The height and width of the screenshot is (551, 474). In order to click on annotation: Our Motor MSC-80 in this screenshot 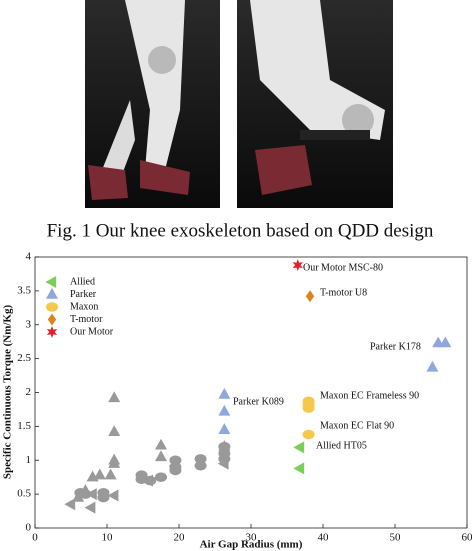, I will do `click(343, 267)`.